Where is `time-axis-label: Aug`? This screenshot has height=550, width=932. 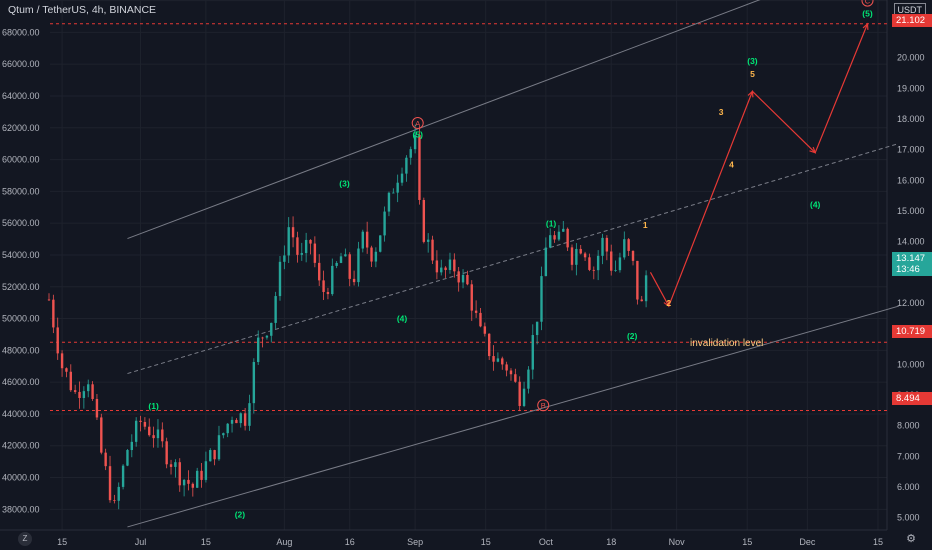 time-axis-label: Aug is located at coordinates (284, 542).